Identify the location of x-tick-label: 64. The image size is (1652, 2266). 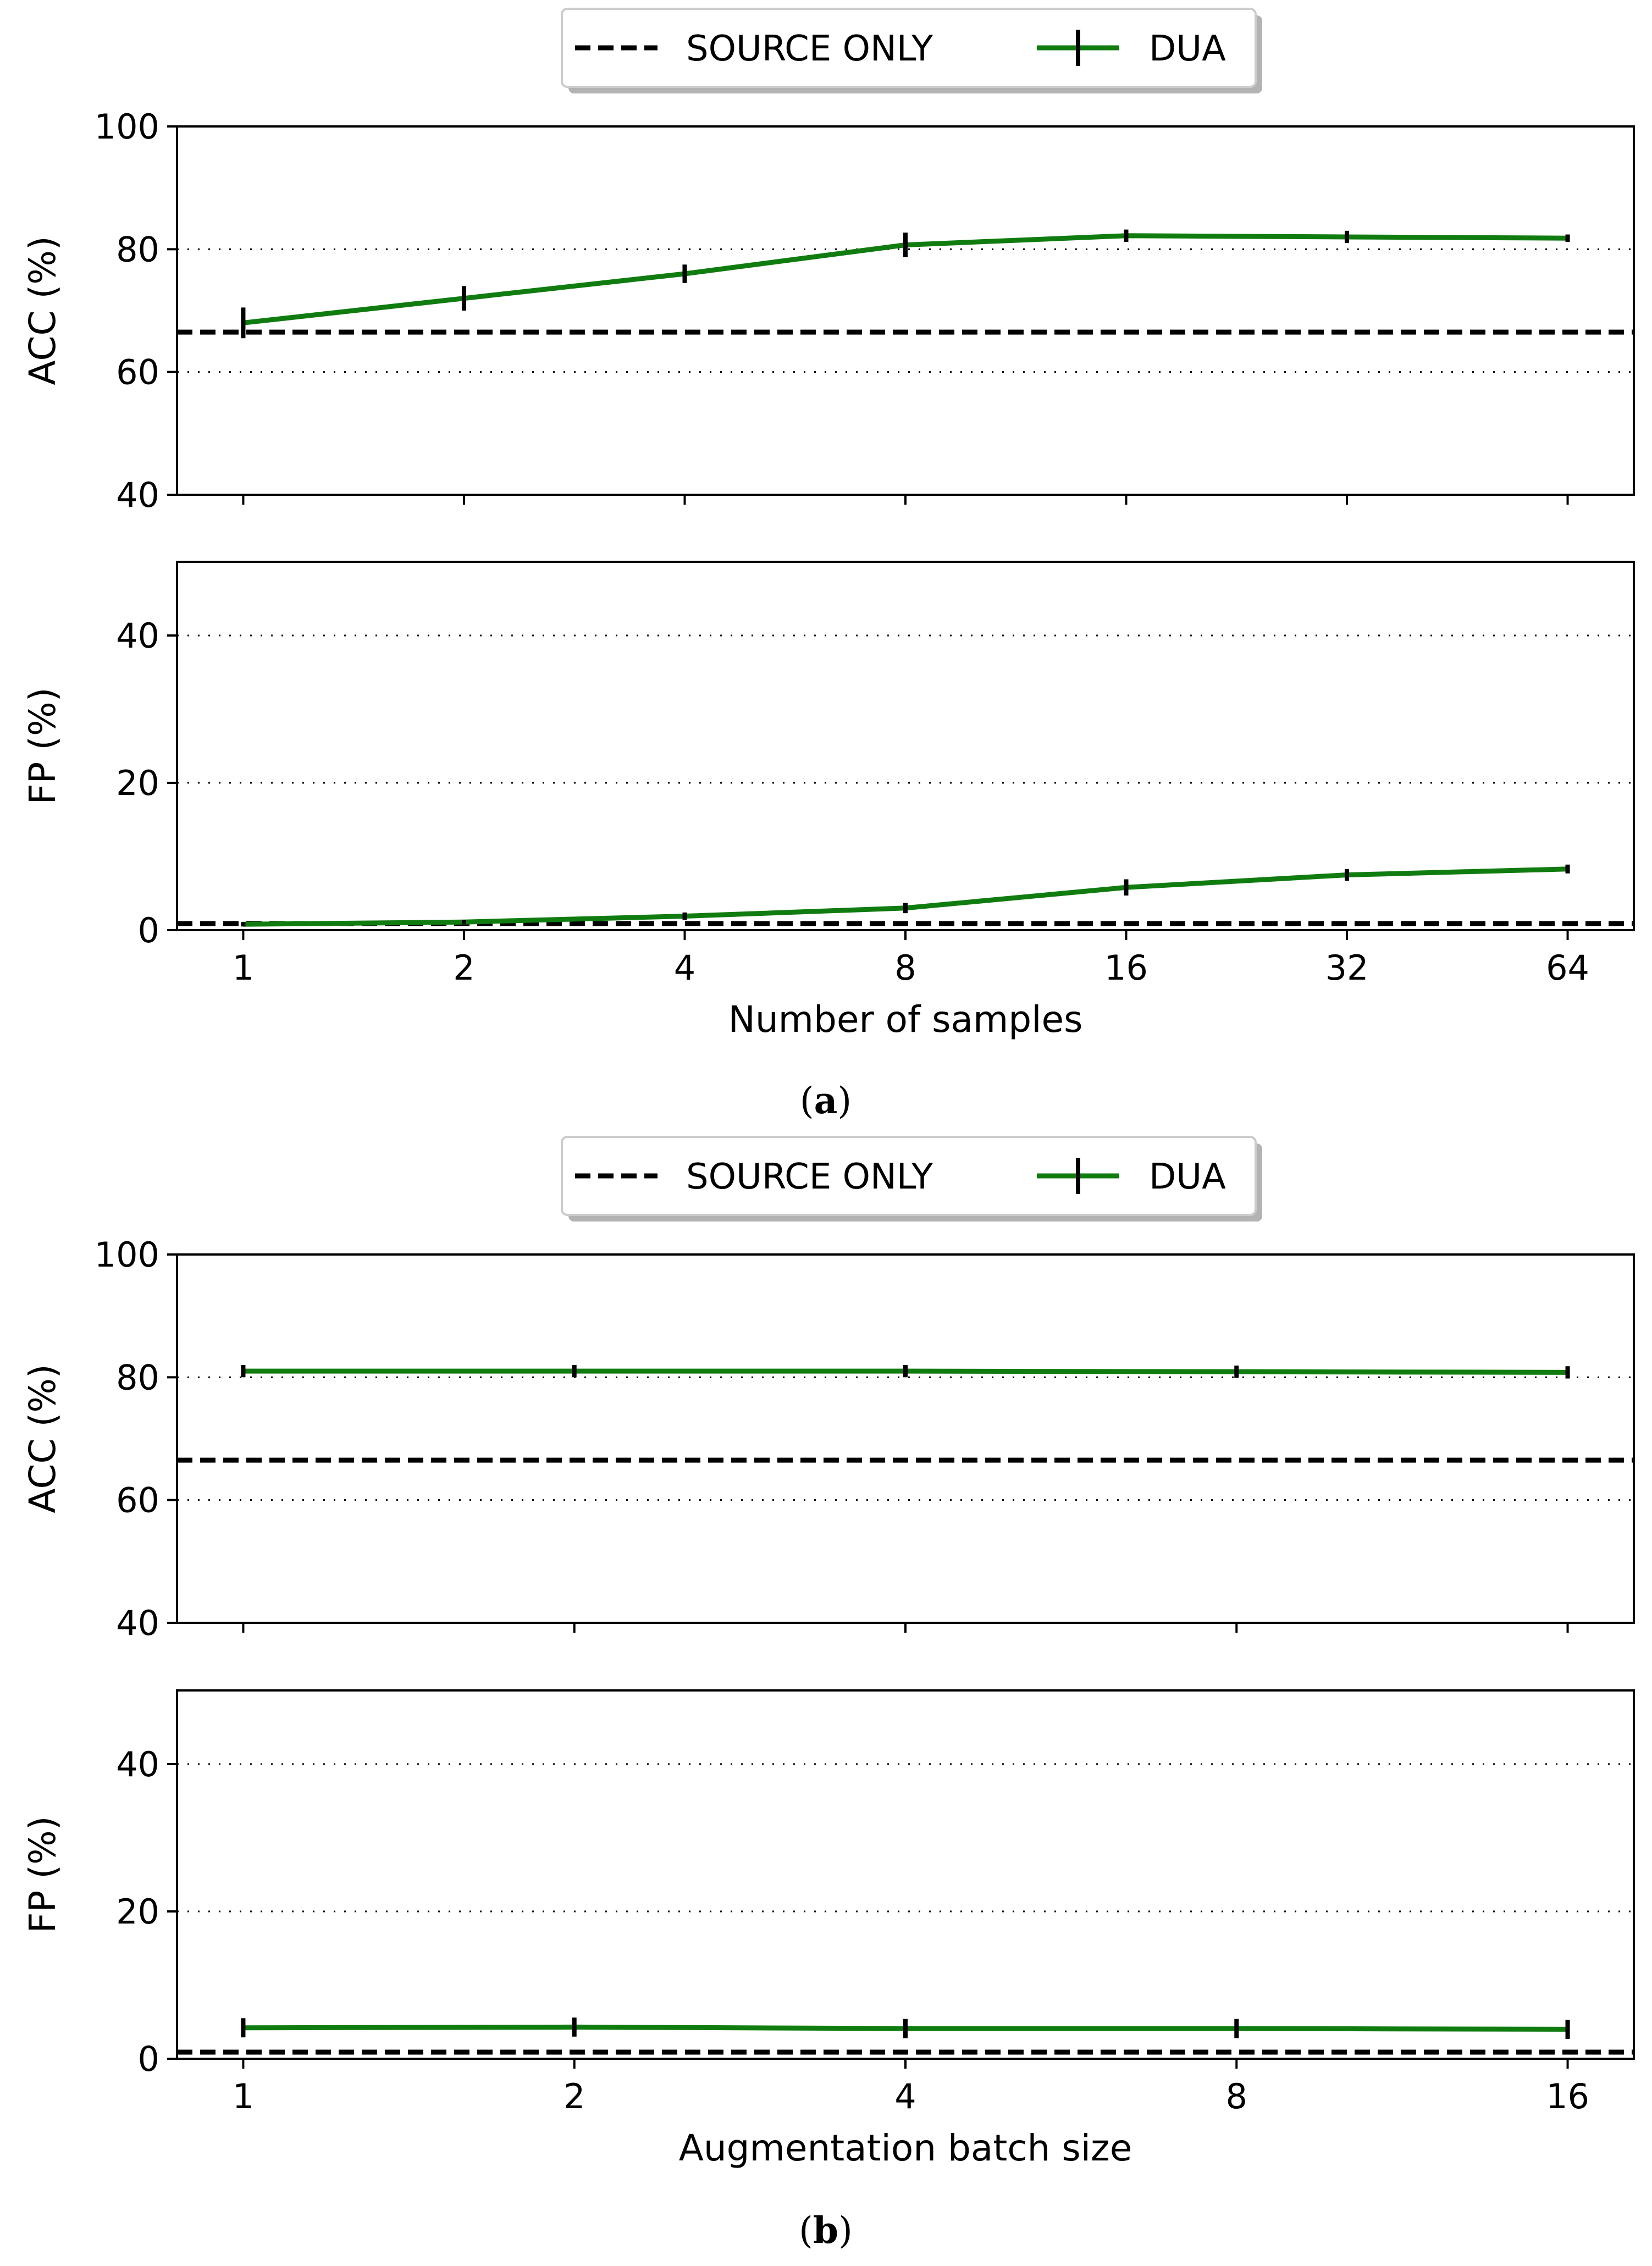
(1567, 968).